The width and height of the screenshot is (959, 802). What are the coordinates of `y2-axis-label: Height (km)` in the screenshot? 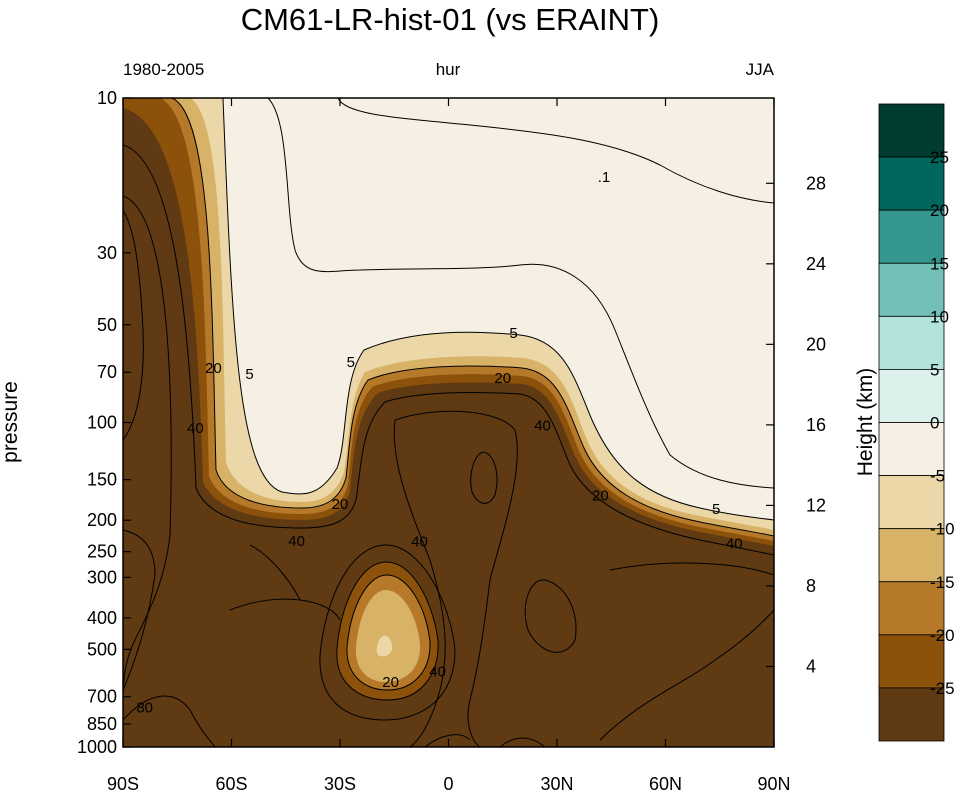 It's located at (865, 422).